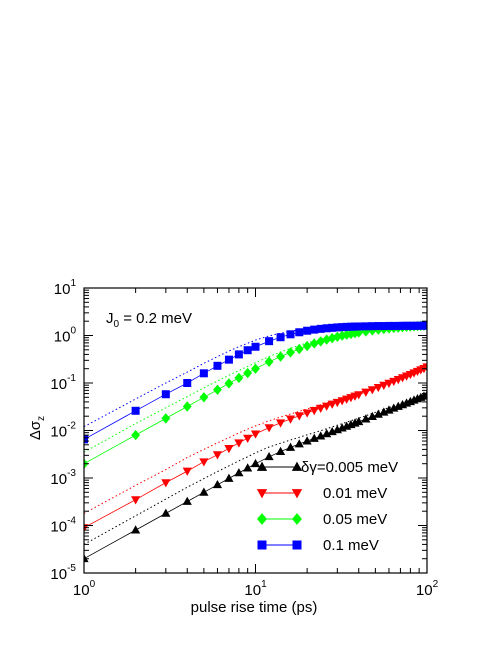  What do you see at coordinates (436, 584) in the screenshot?
I see `x-tick-label-exponent: 2` at bounding box center [436, 584].